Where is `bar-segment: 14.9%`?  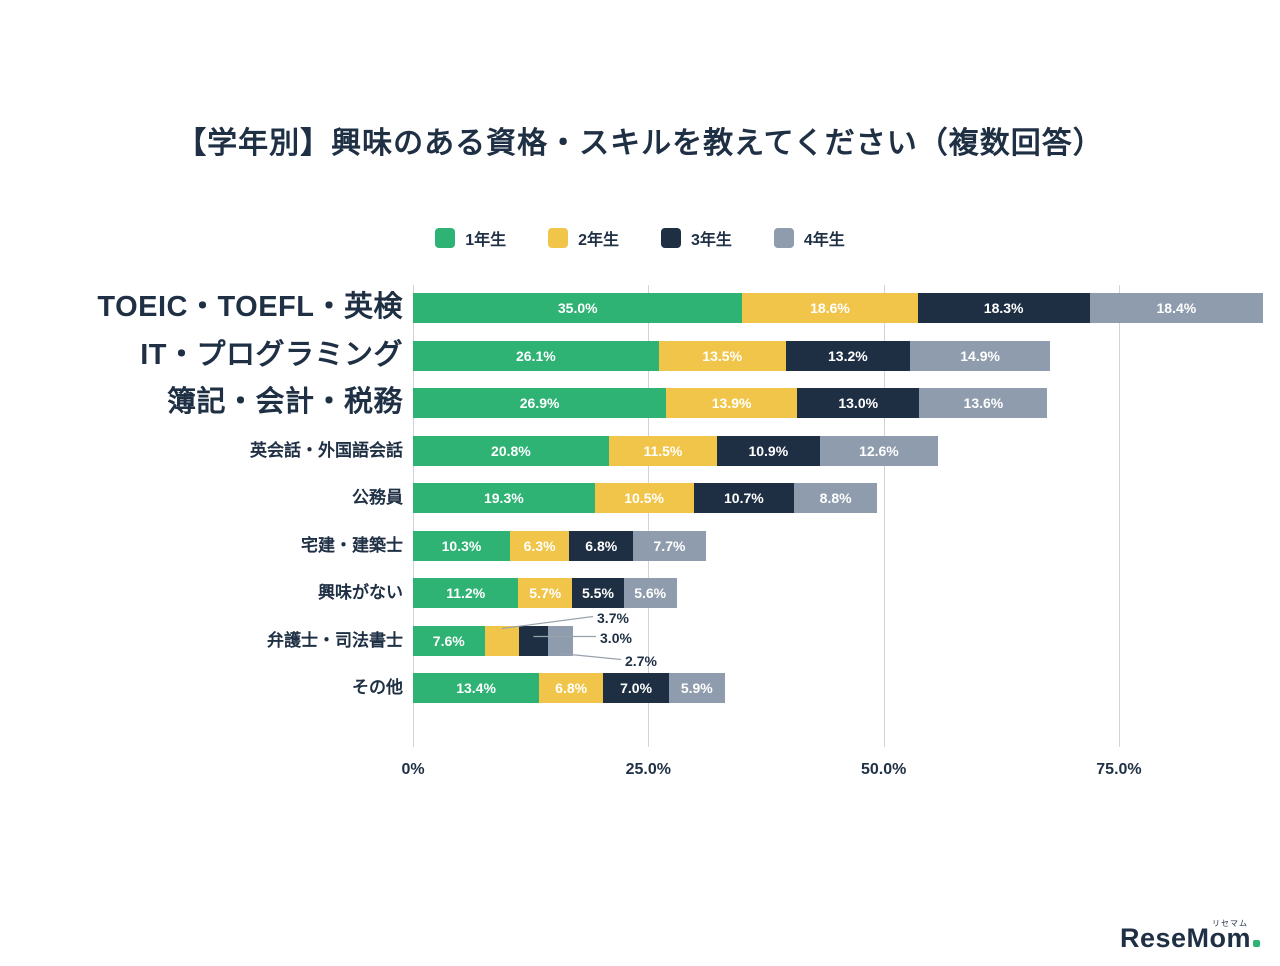 bar-segment: 14.9% is located at coordinates (980, 355).